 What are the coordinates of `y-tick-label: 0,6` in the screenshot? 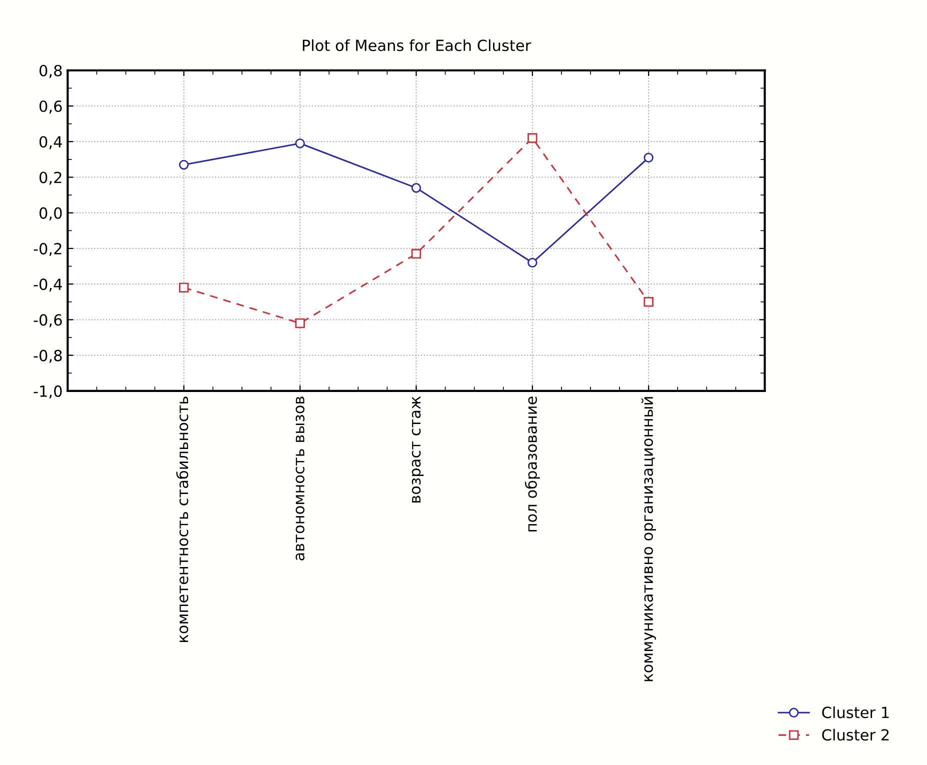 It's located at (51, 107).